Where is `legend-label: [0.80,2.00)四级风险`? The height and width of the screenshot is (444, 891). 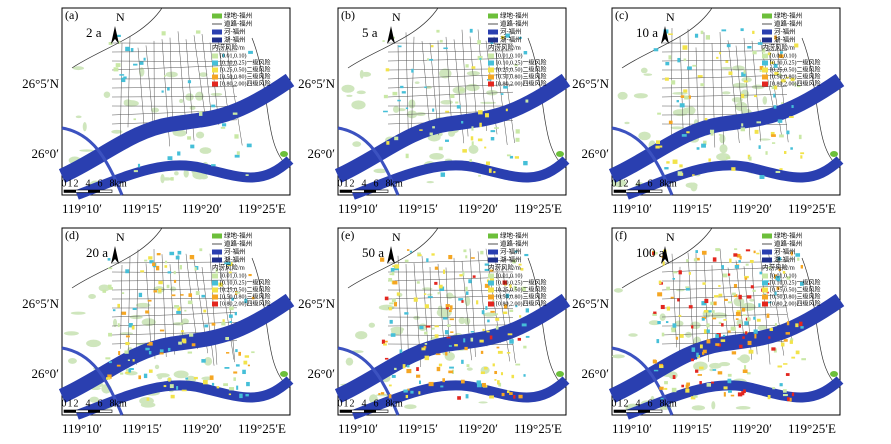
legend-label: [0.80,2.00)四级风险 is located at coordinates (521, 303).